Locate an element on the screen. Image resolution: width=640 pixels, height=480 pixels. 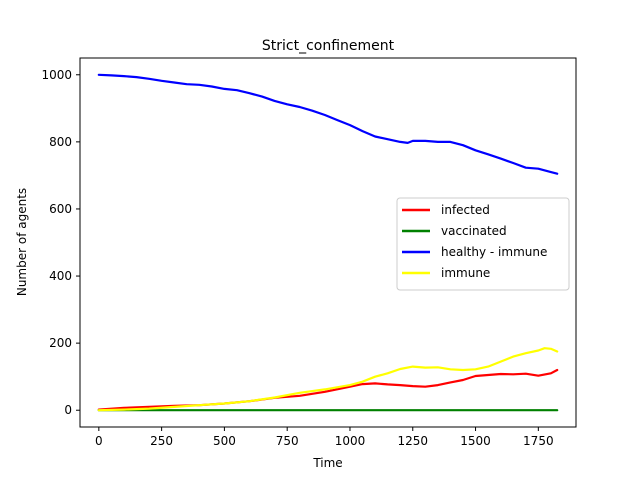
series-line-immune is located at coordinates (328, 379).